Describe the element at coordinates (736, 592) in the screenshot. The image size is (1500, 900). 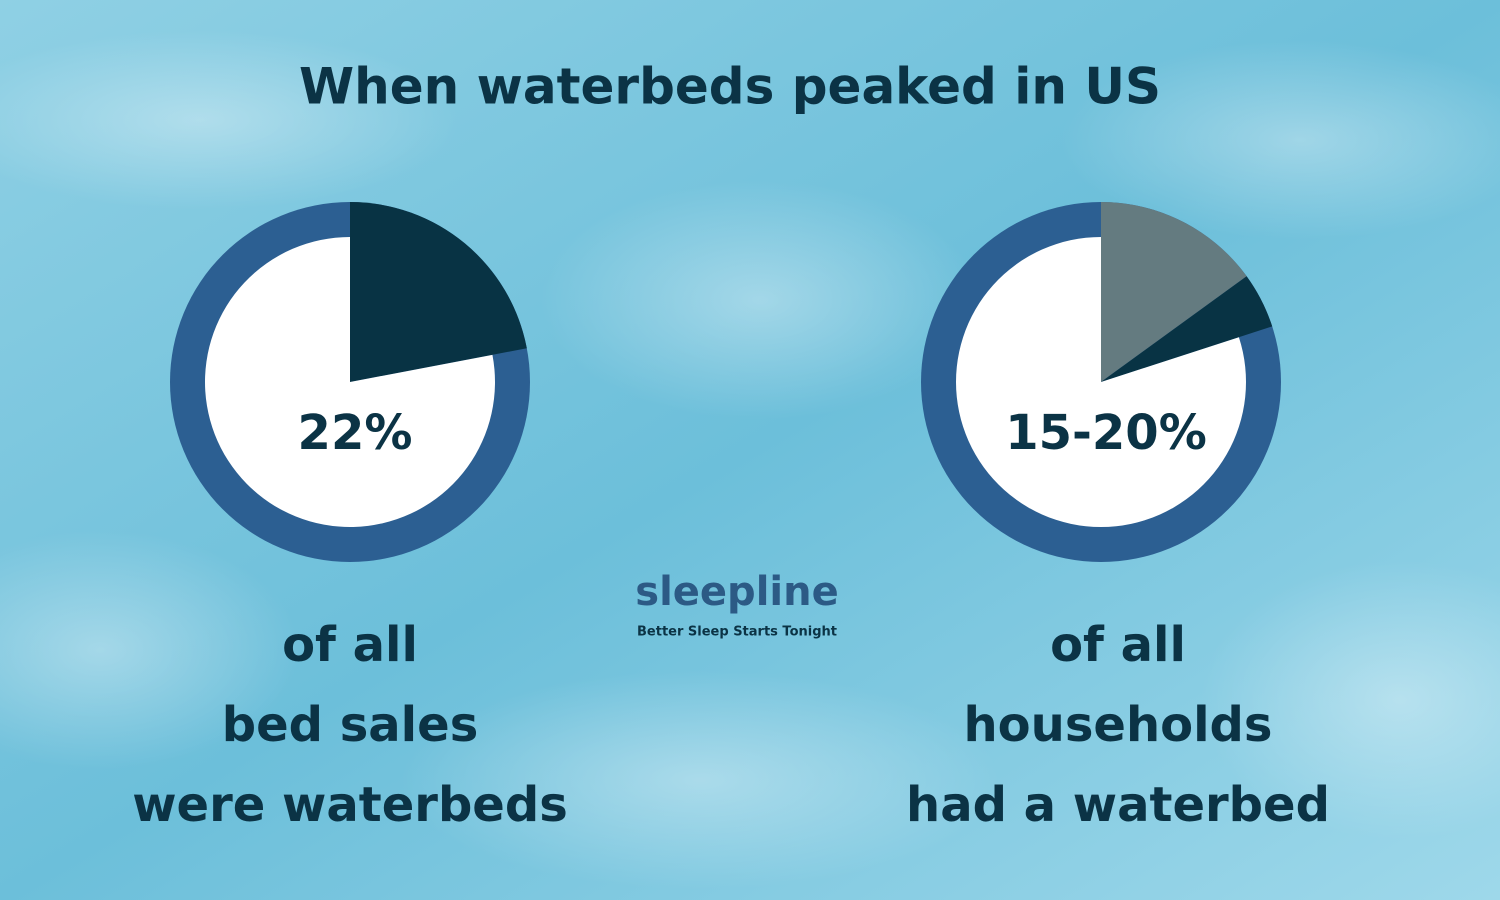
I see `logo-name: sleepline` at that location.